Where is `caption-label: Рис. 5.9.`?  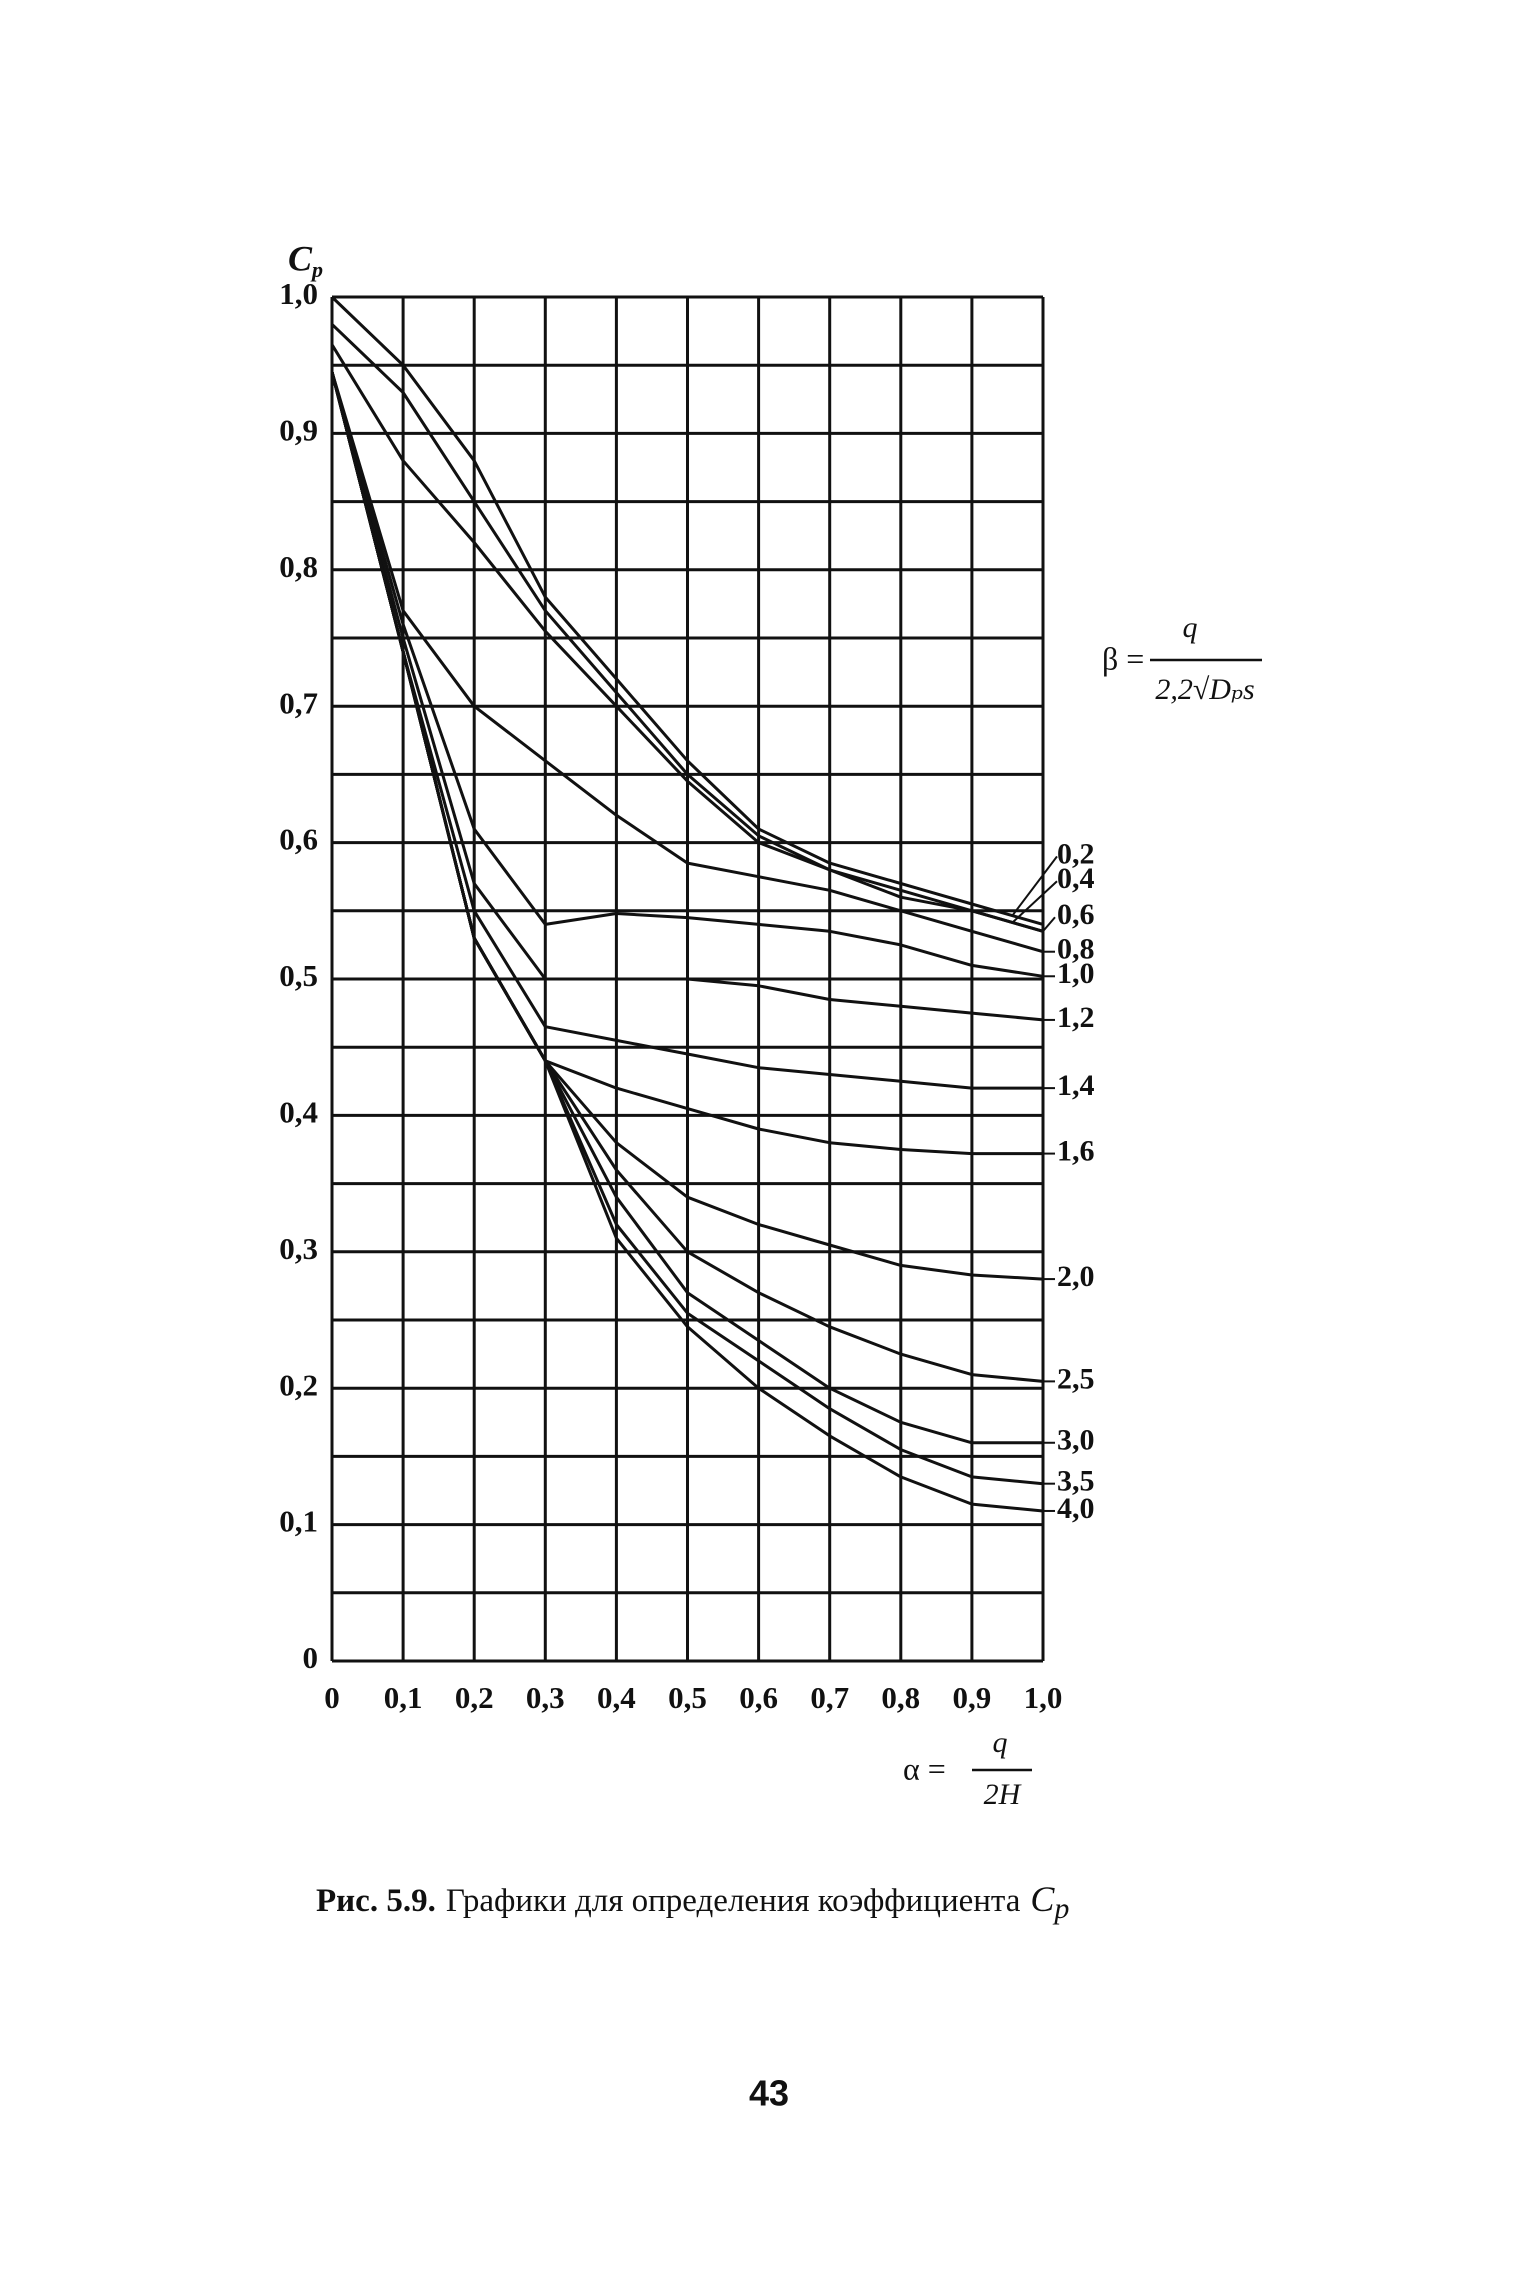 caption-label: Рис. 5.9. is located at coordinates (376, 1901).